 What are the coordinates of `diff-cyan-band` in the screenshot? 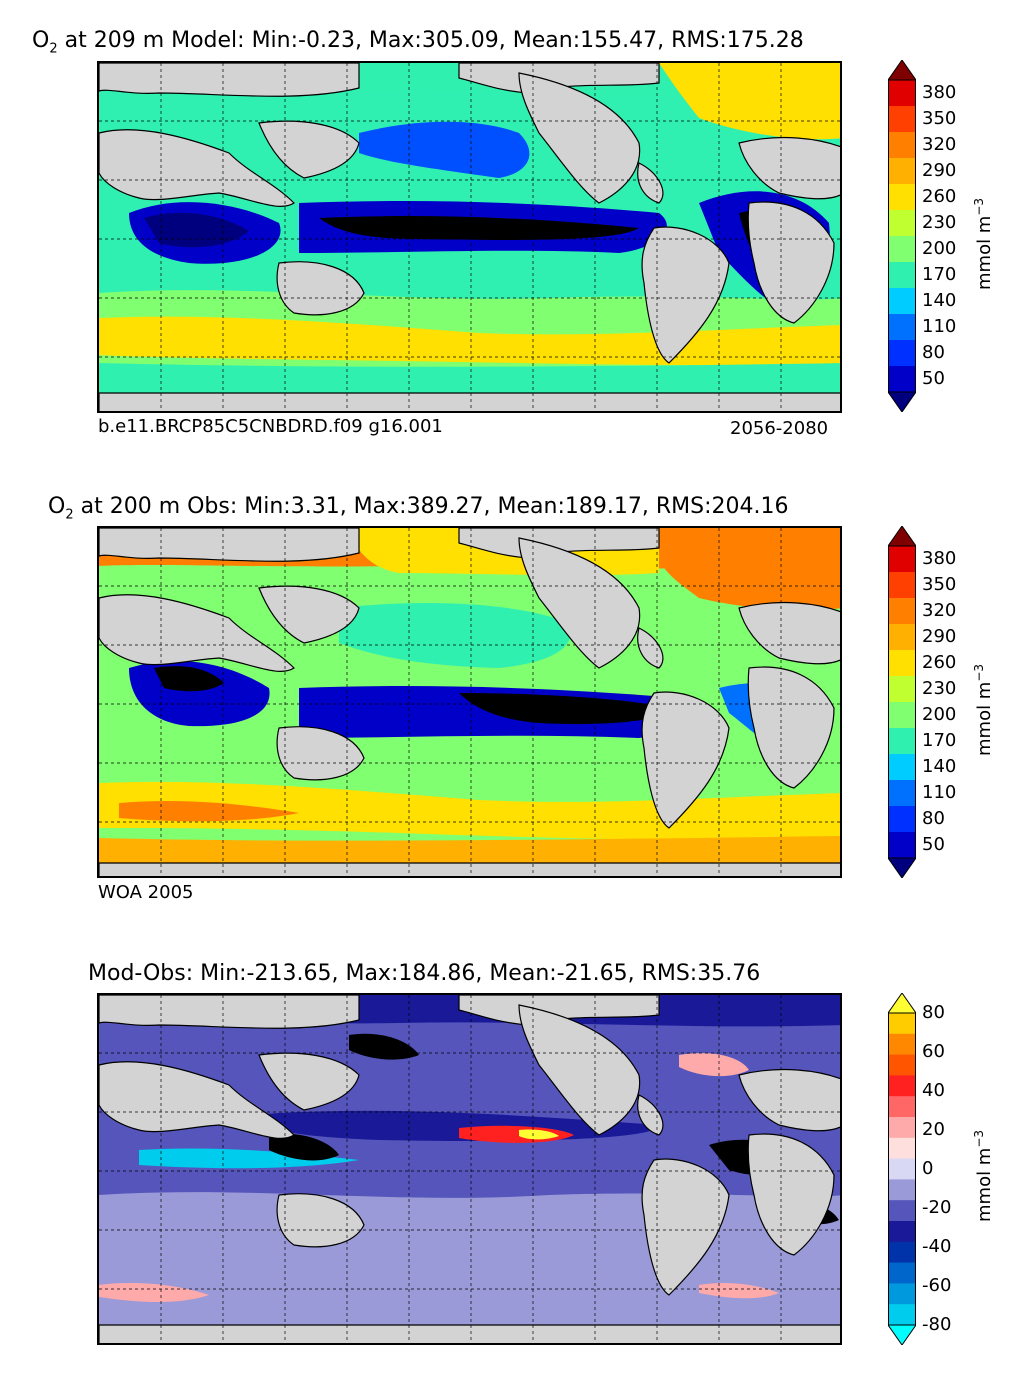 It's located at (249, 1158).